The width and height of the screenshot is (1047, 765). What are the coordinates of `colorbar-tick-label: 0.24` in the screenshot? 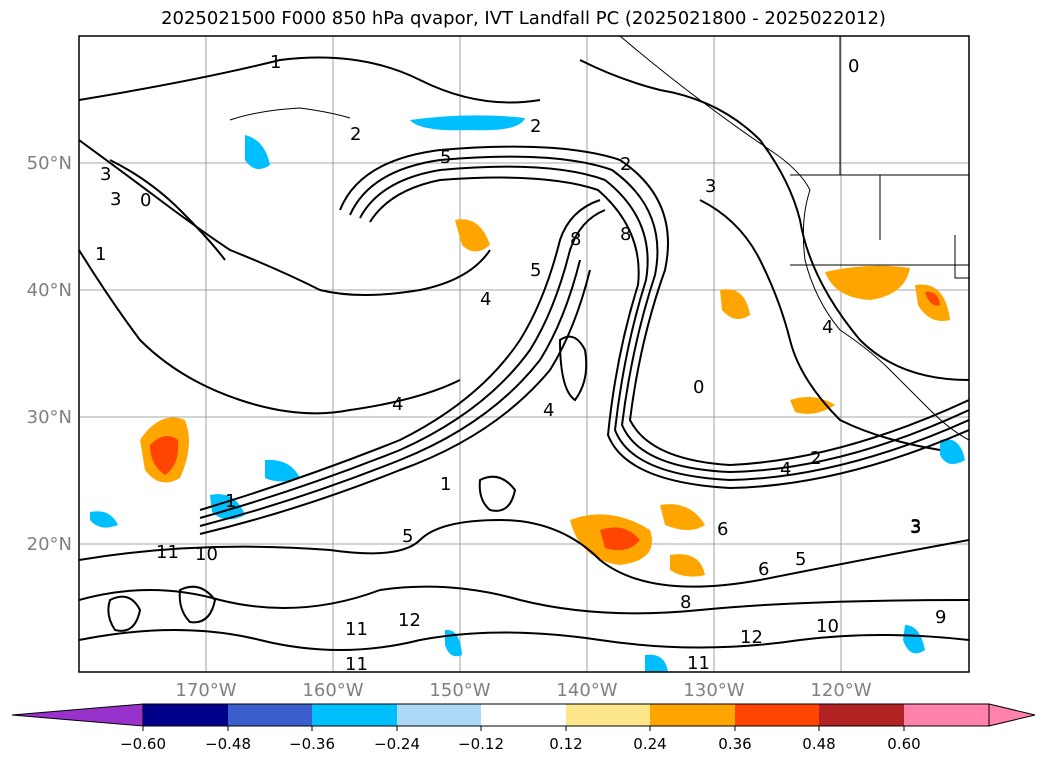 It's located at (649, 744).